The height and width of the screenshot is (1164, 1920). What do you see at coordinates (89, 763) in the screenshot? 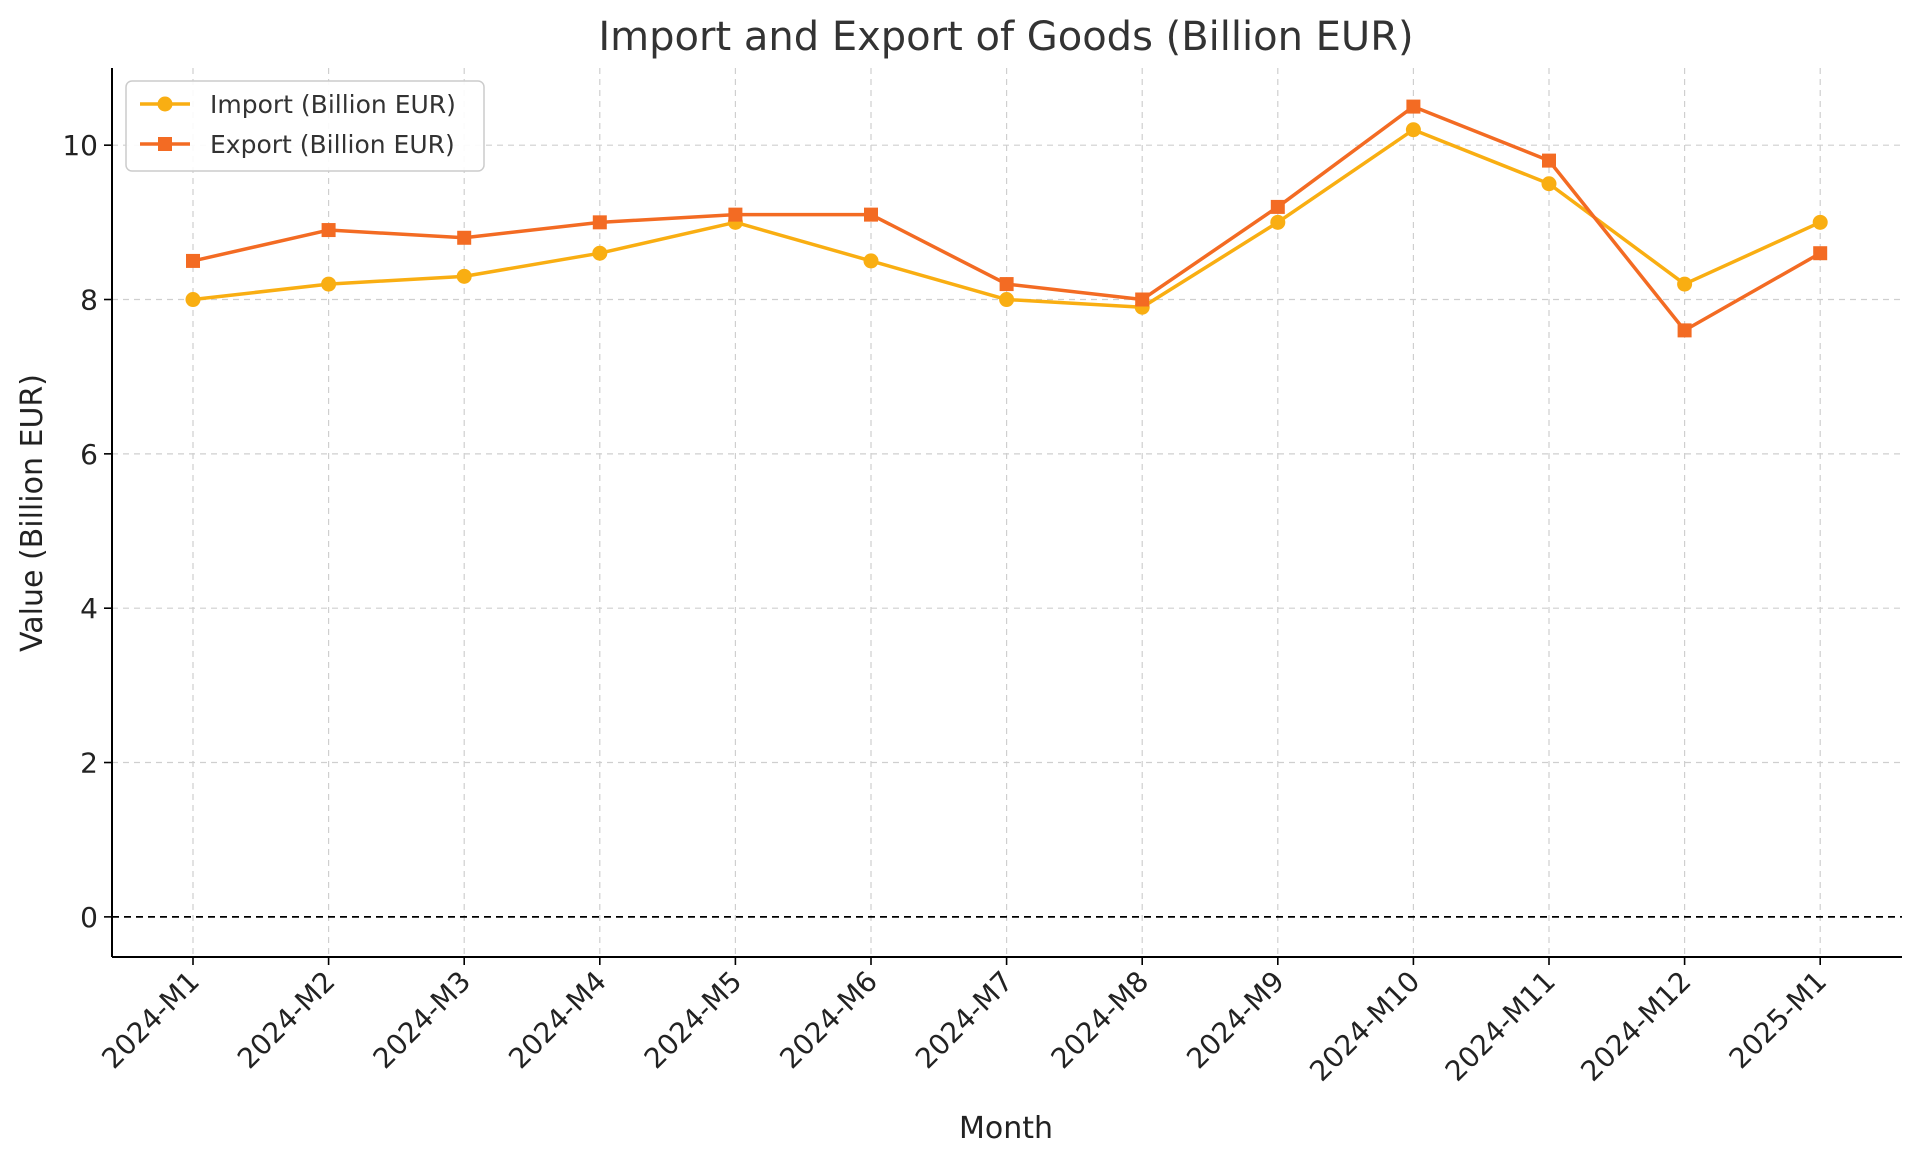
I see `y-tick-label: 2` at bounding box center [89, 763].